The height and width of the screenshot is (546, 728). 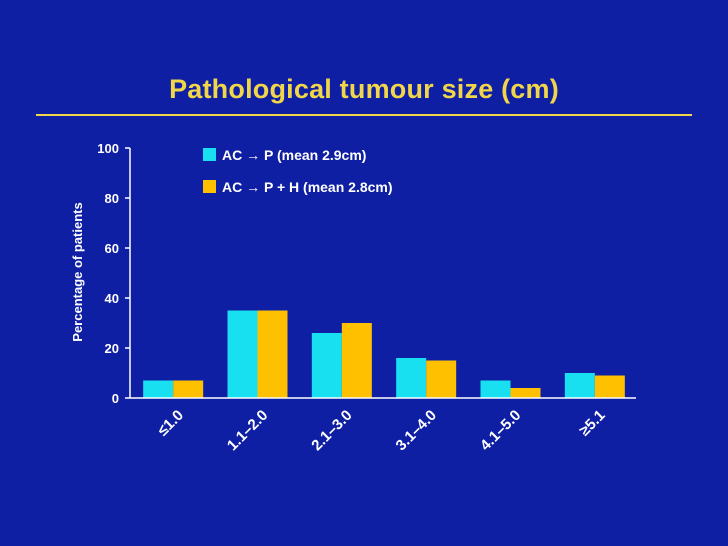 What do you see at coordinates (112, 298) in the screenshot?
I see `y-tick-label-40: 40` at bounding box center [112, 298].